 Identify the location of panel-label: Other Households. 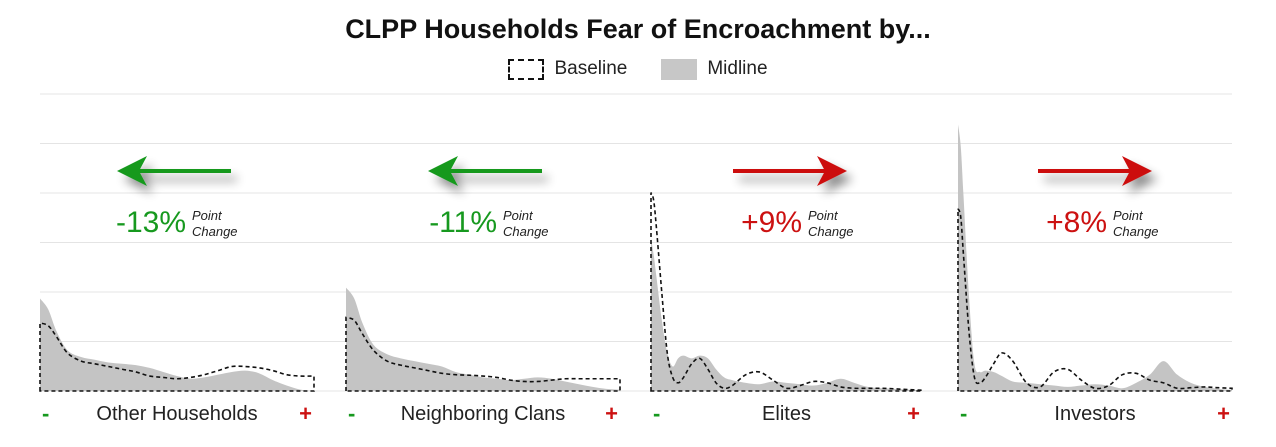
(176, 414).